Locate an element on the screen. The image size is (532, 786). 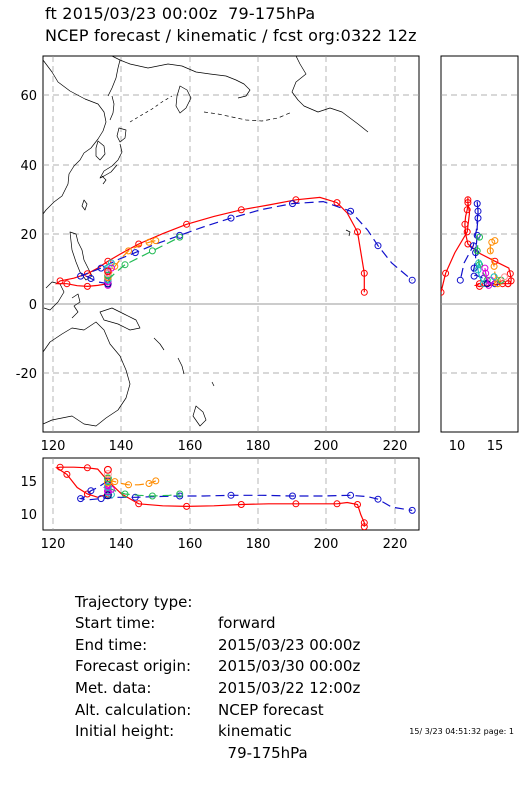
bottom-x-tick: 180 is located at coordinates (258, 544).